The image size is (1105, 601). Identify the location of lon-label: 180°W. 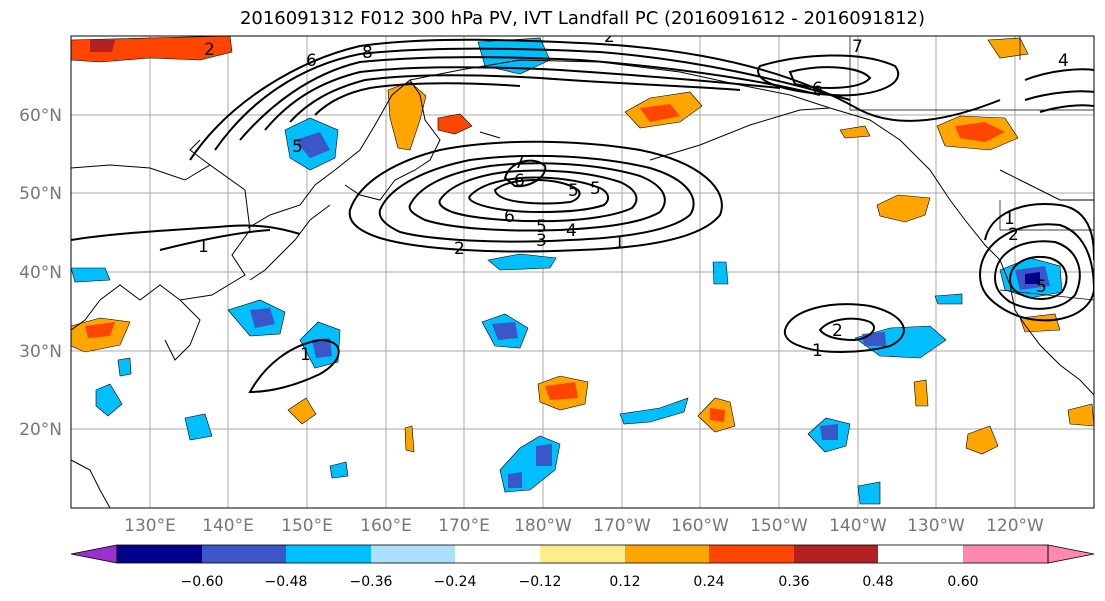
(543, 526).